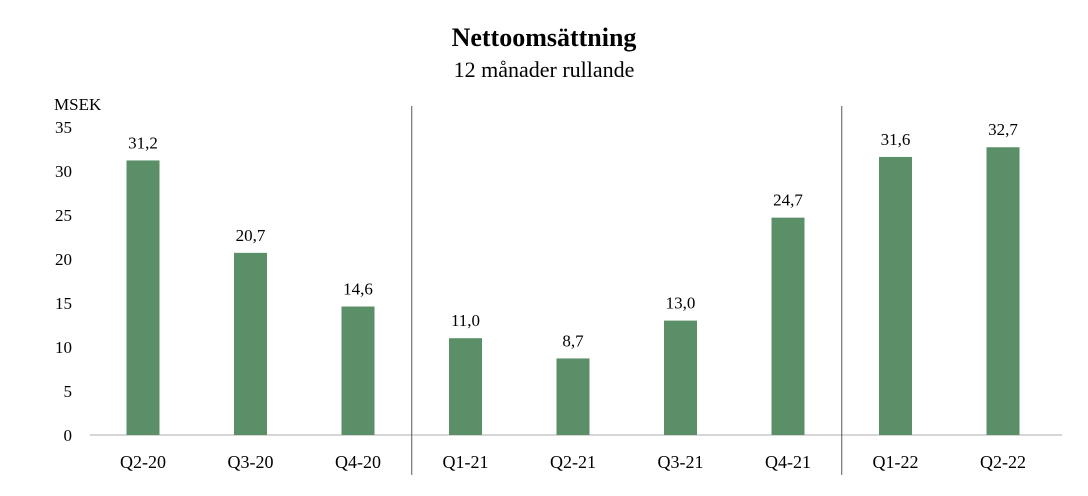 The height and width of the screenshot is (496, 1088). Describe the element at coordinates (358, 289) in the screenshot. I see `bar-value-label: 14,6` at that location.